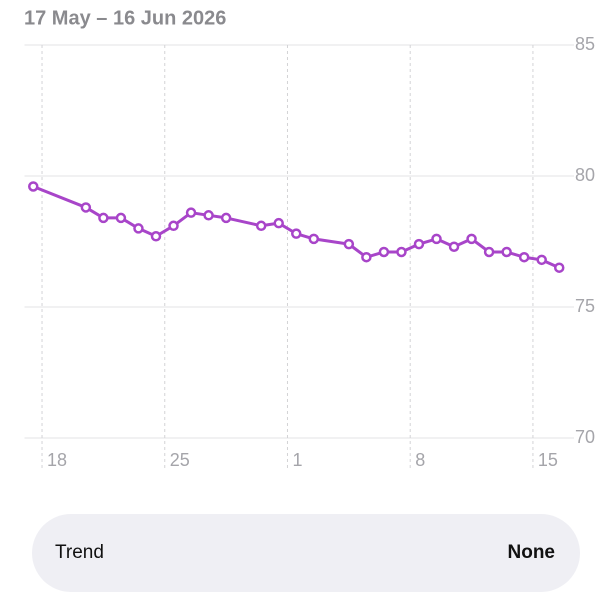 Image resolution: width=611 pixels, height=600 pixels. Describe the element at coordinates (585, 306) in the screenshot. I see `y-tick-label: 75` at that location.